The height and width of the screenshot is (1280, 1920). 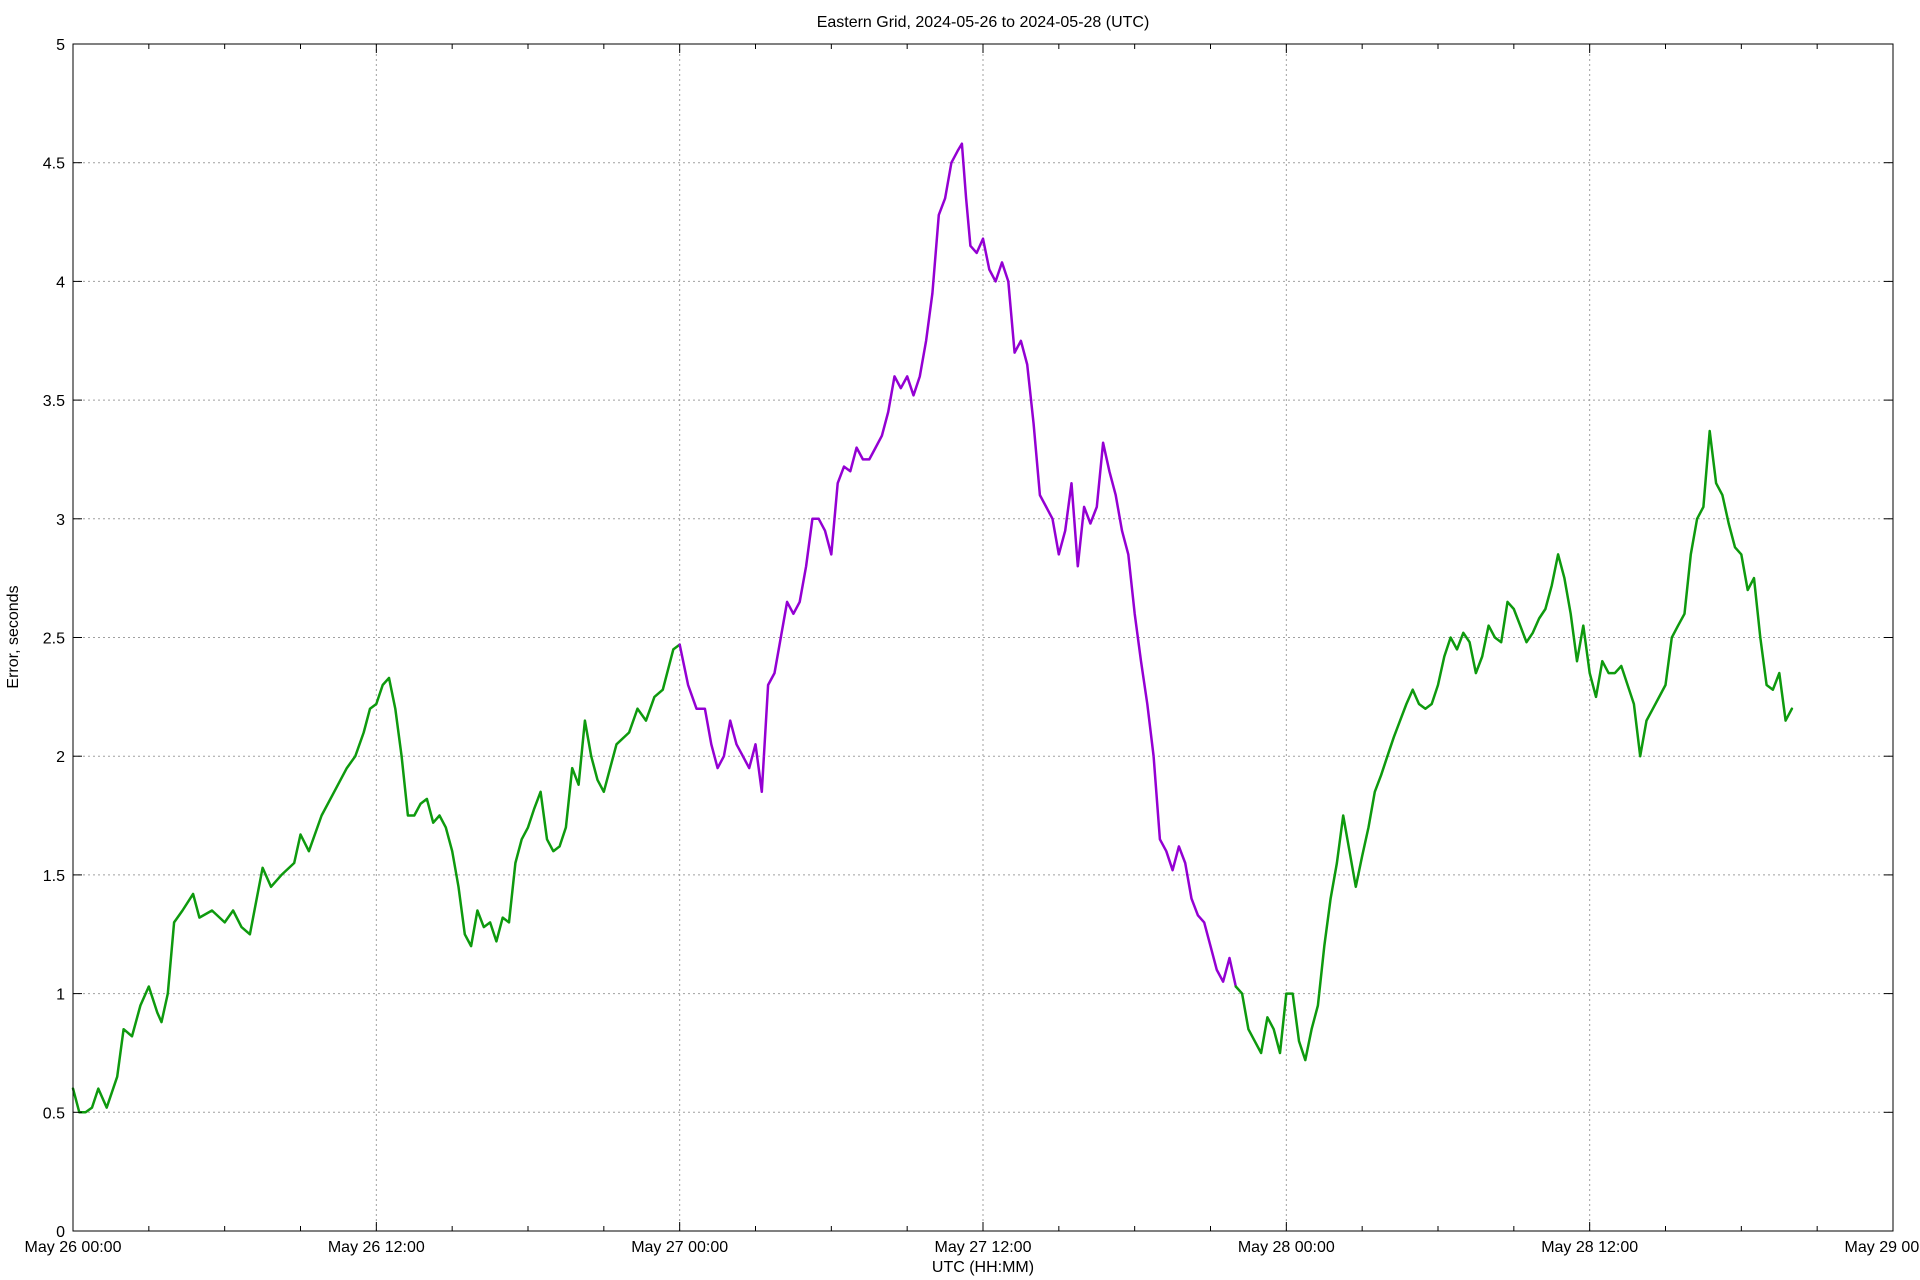 I want to click on y-tick-label: 3.5, so click(x=54, y=401).